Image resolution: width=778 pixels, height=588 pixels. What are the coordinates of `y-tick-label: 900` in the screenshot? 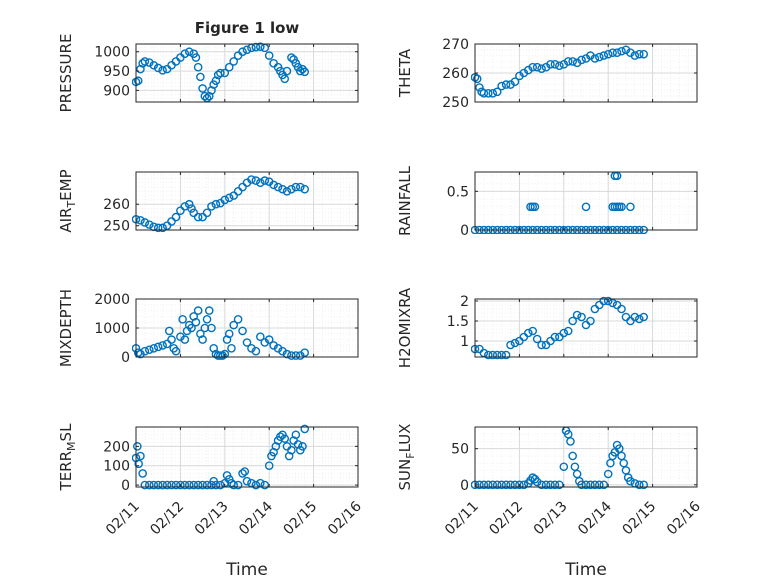 It's located at (116, 91).